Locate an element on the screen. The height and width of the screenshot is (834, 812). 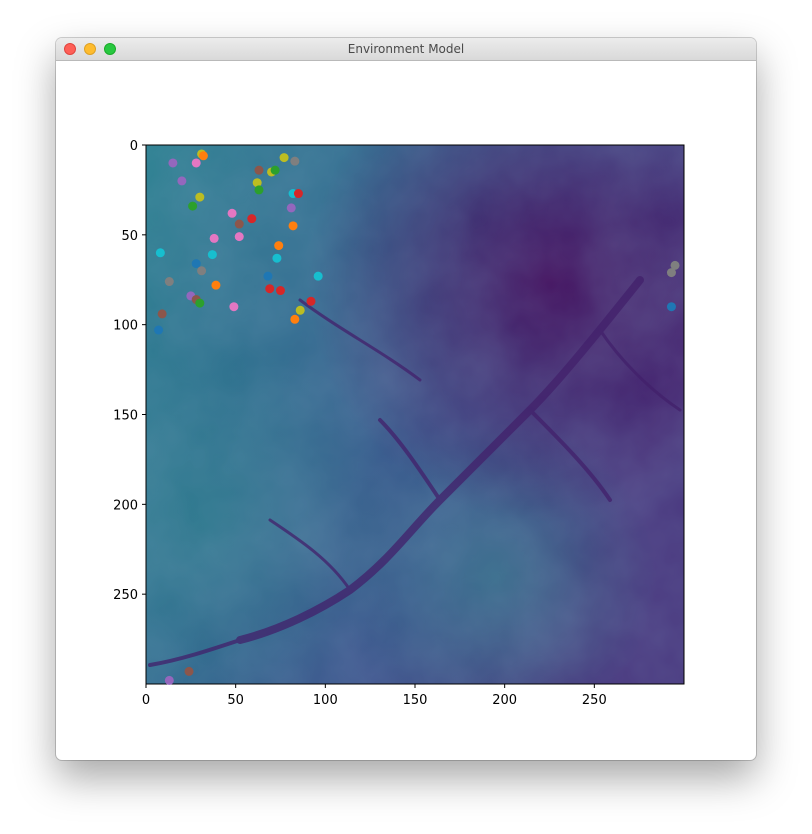
x-tick-label: 0 is located at coordinates (146, 700).